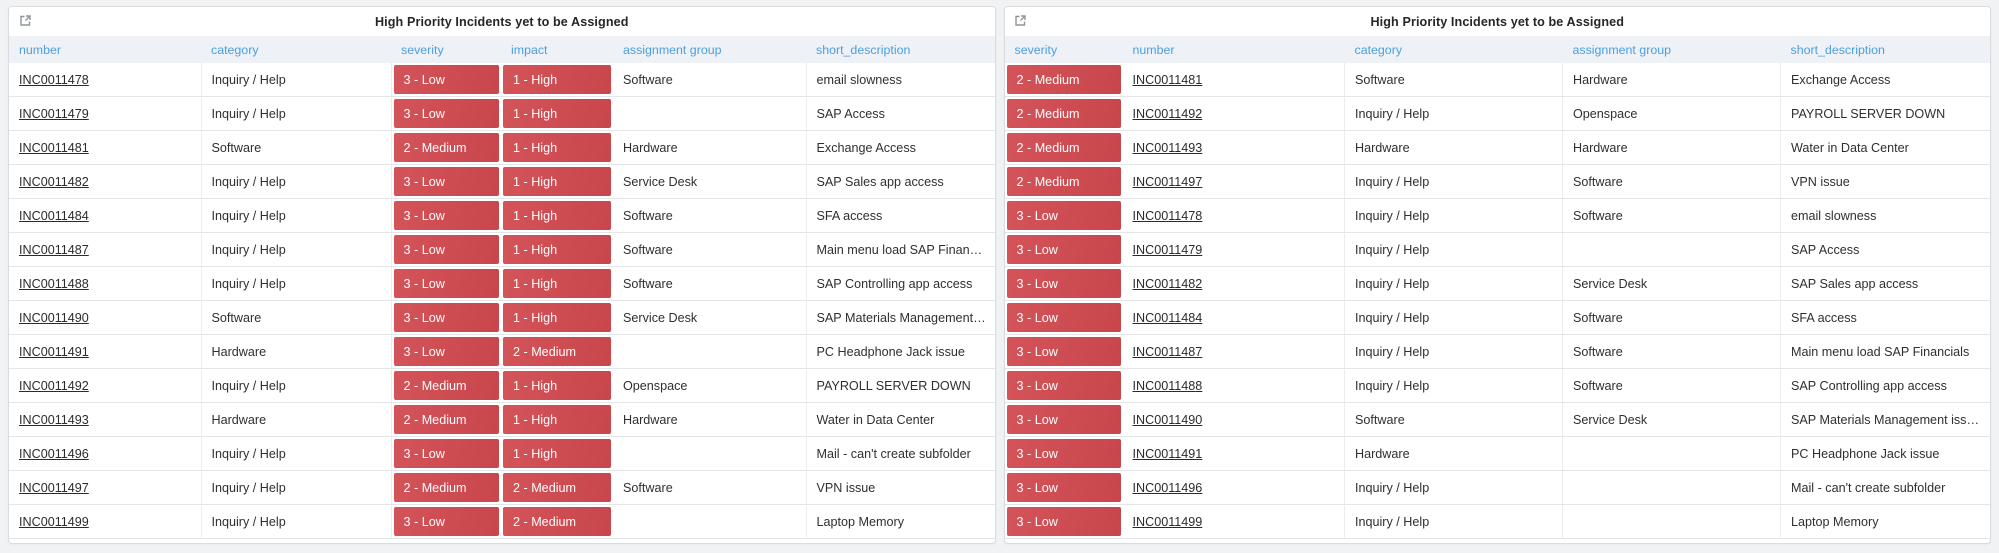  I want to click on impact-badge: 2 - Medium, so click(557, 521).